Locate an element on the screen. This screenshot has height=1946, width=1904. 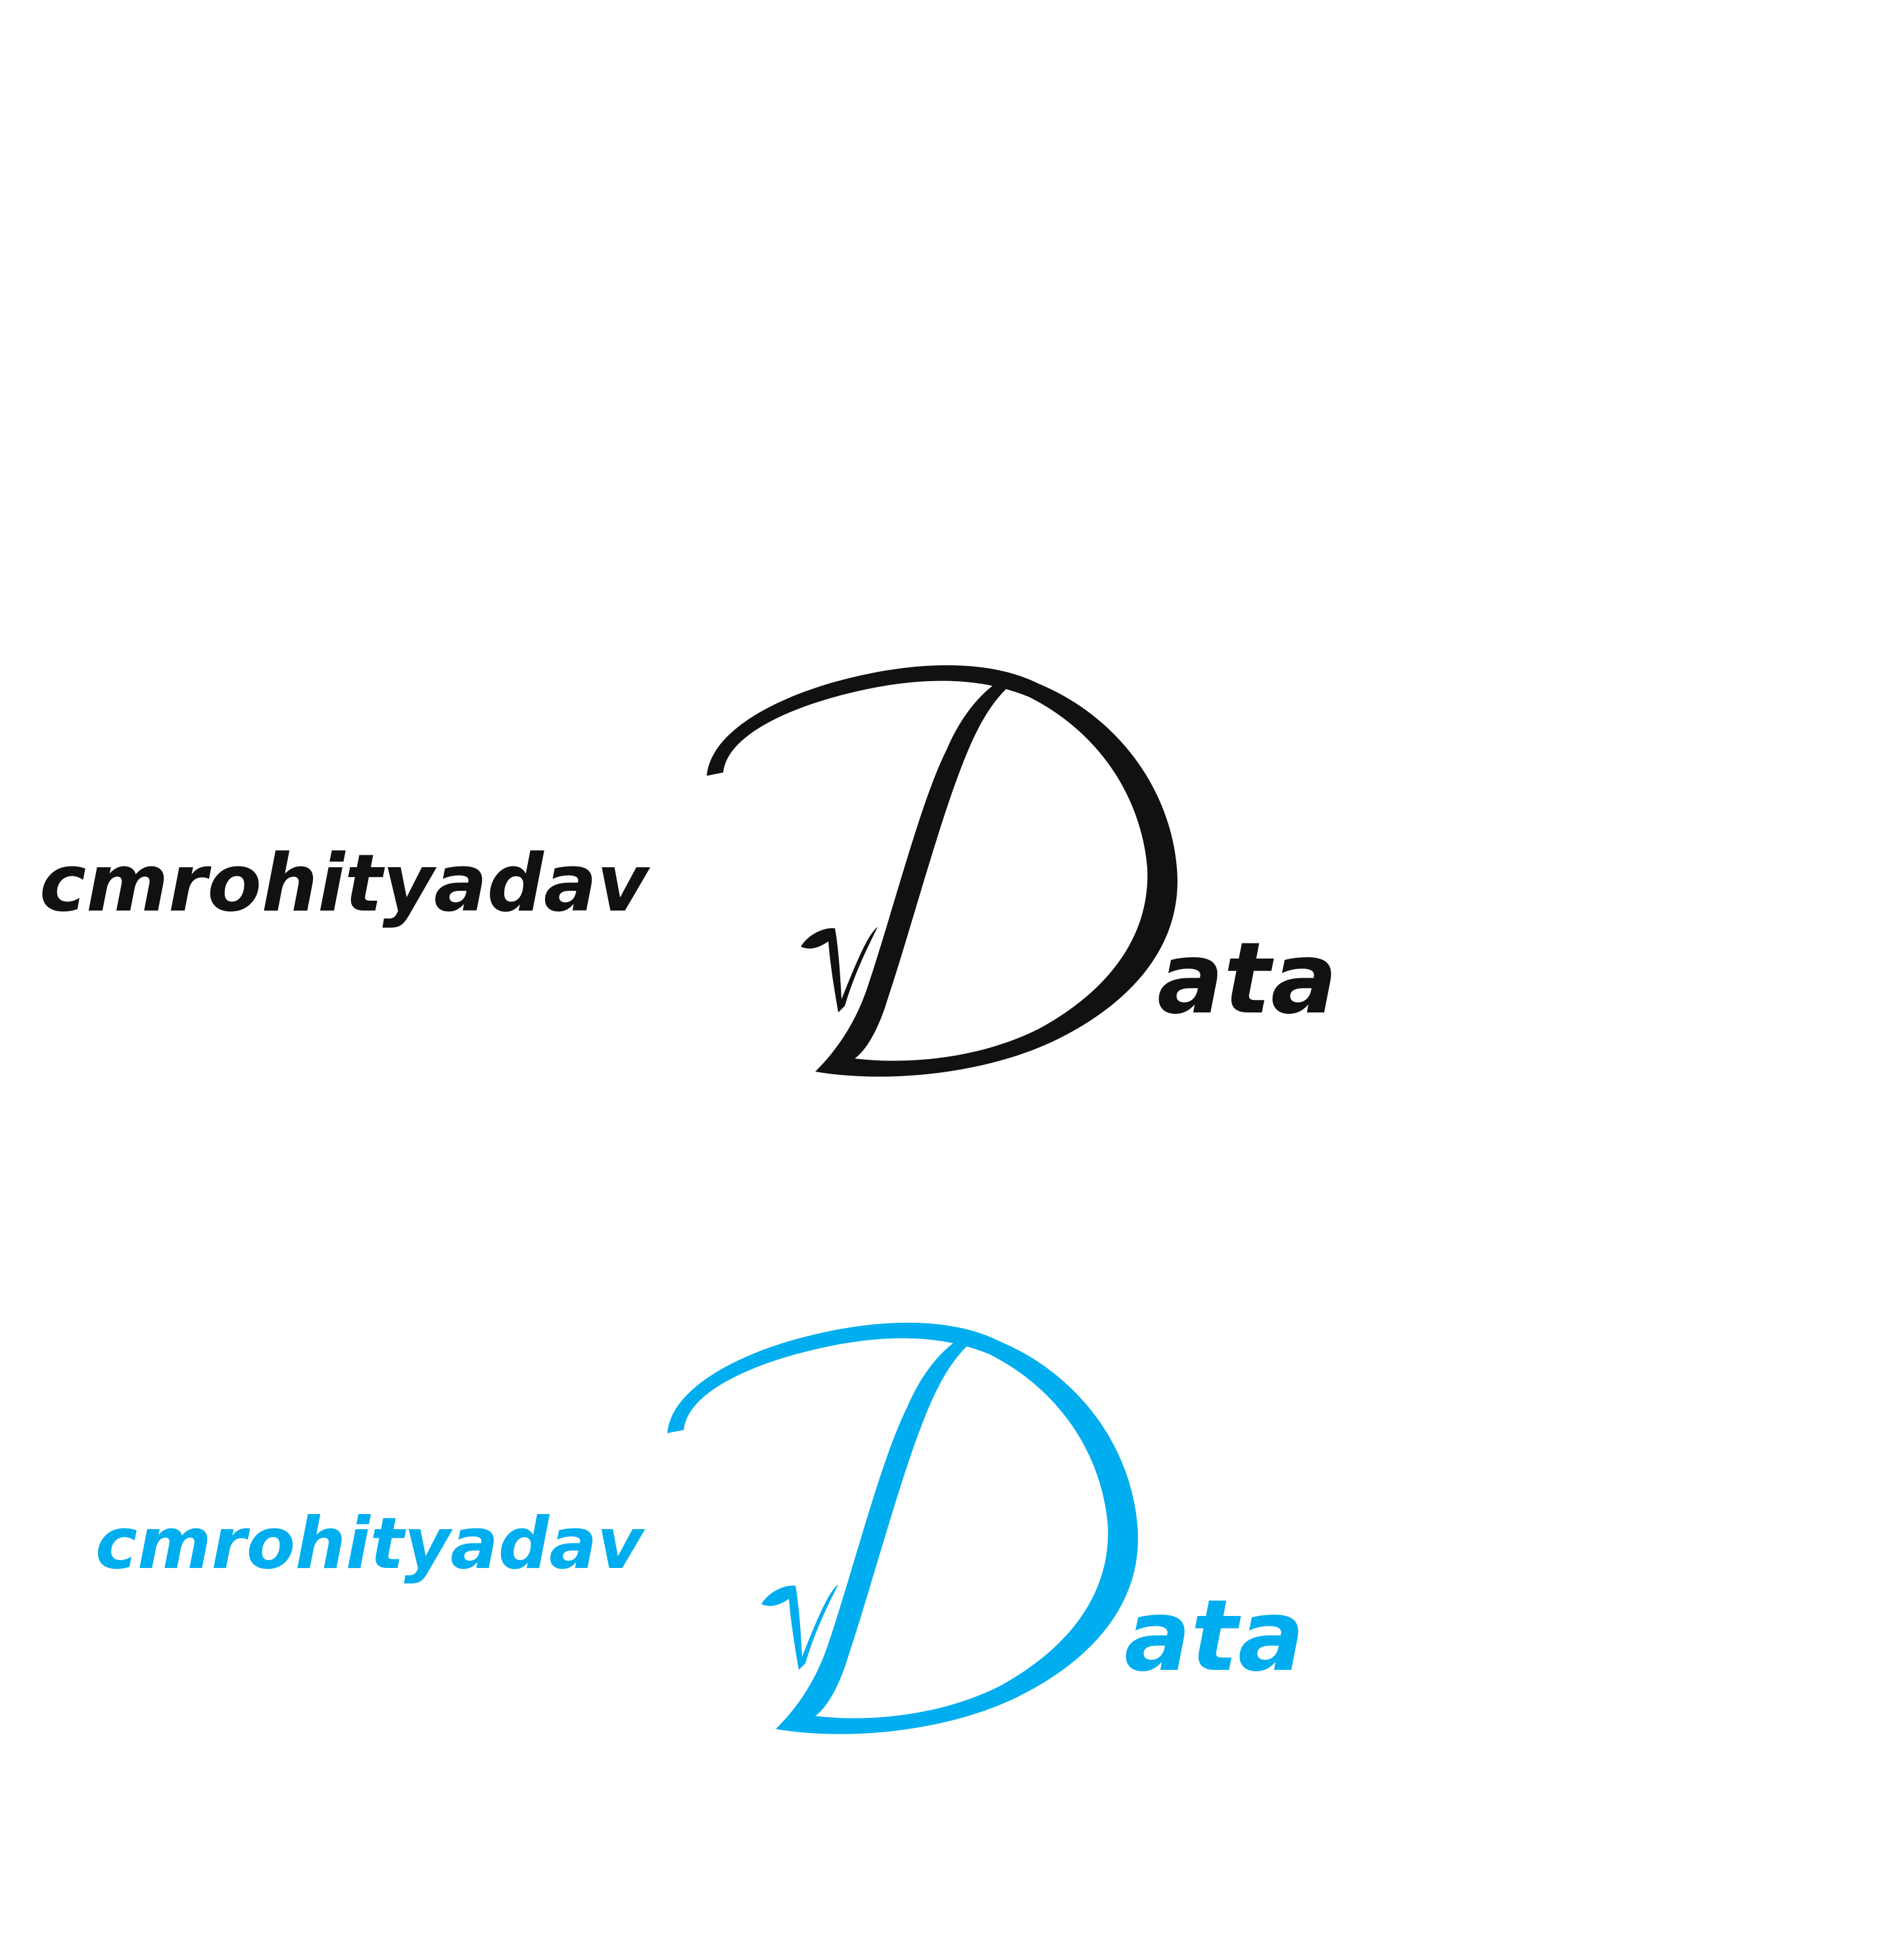
logo-black-group is located at coordinates (942, 871).